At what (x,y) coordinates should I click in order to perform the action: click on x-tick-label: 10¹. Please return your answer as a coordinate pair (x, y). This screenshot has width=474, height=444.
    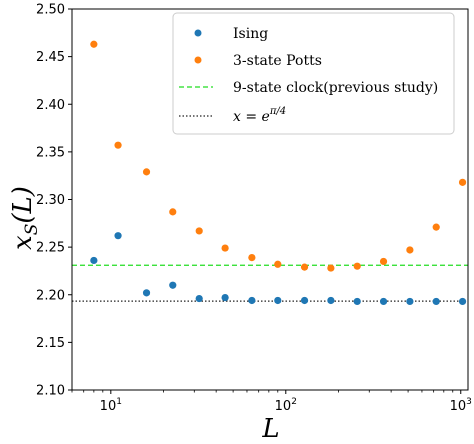
    Looking at the image, I should click on (111, 405).